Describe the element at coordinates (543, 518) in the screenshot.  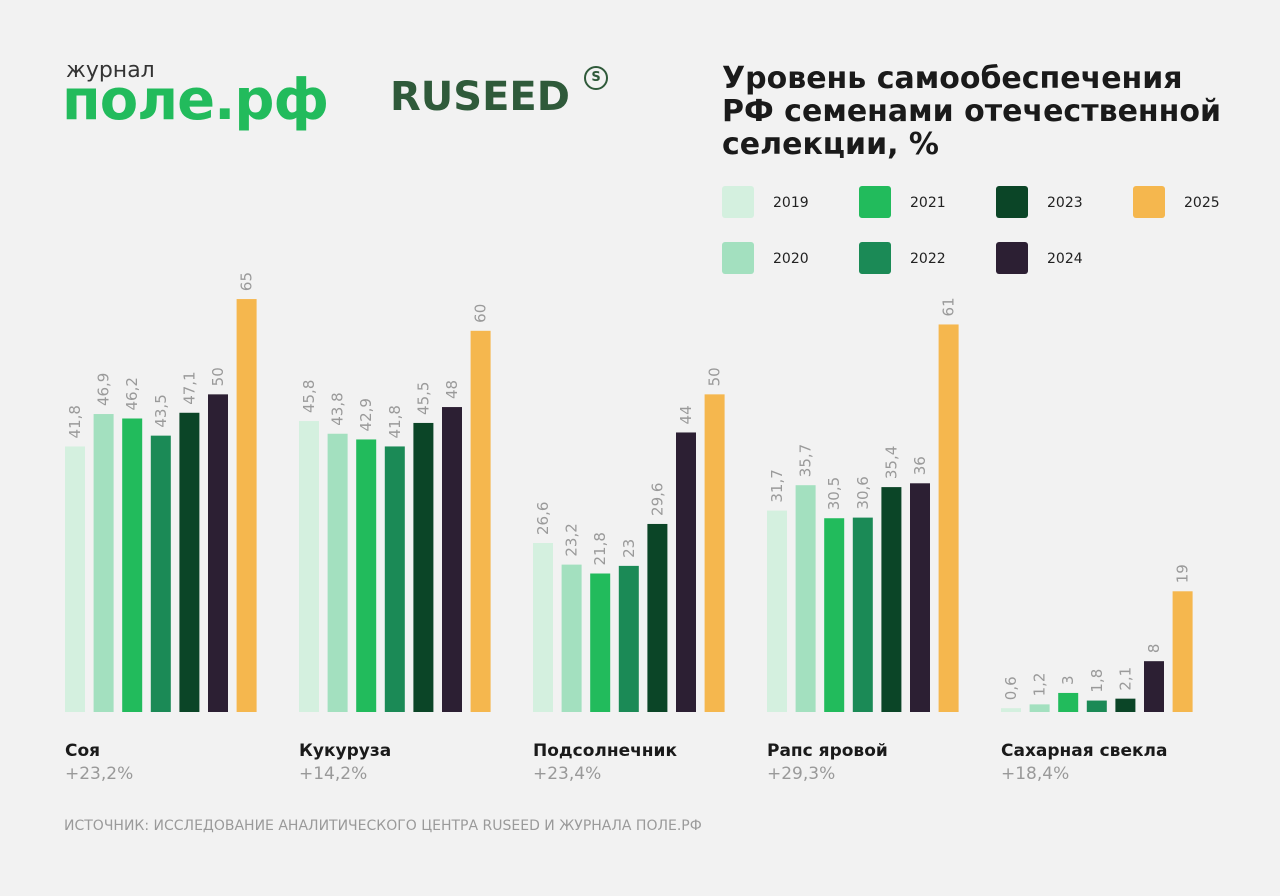
I see `value-label: 26,6` at that location.